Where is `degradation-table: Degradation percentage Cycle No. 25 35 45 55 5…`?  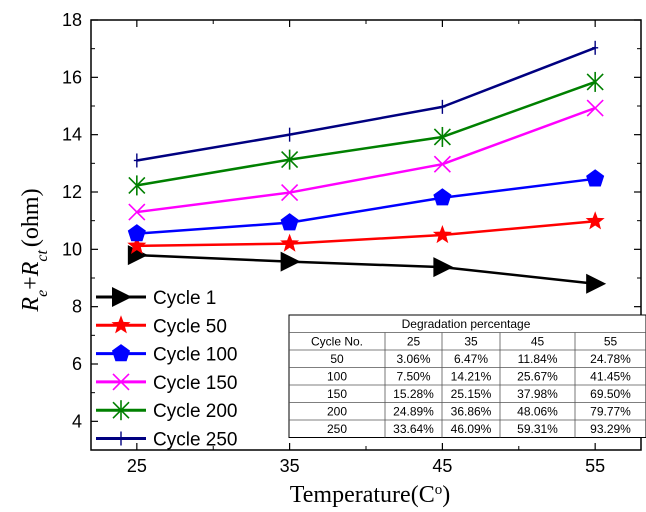
degradation-table: Degradation percentage Cycle No. 25 35 45 55 5… is located at coordinates (467, 376).